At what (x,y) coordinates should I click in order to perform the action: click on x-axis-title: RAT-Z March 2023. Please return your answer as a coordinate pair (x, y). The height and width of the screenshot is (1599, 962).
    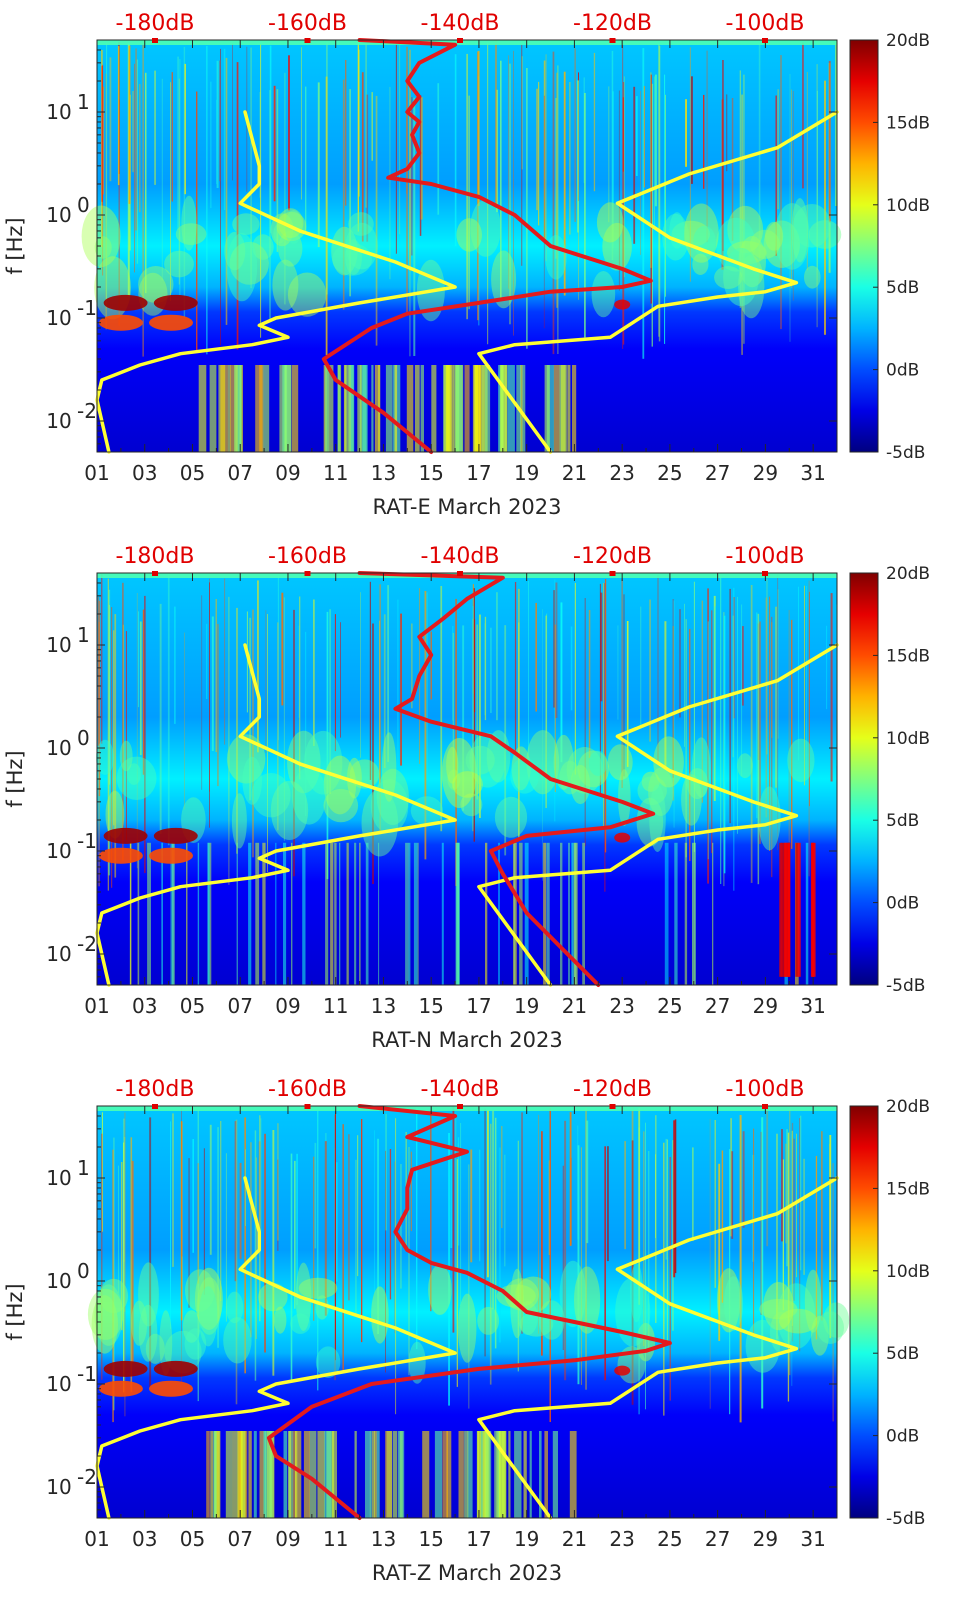
    Looking at the image, I should click on (467, 1573).